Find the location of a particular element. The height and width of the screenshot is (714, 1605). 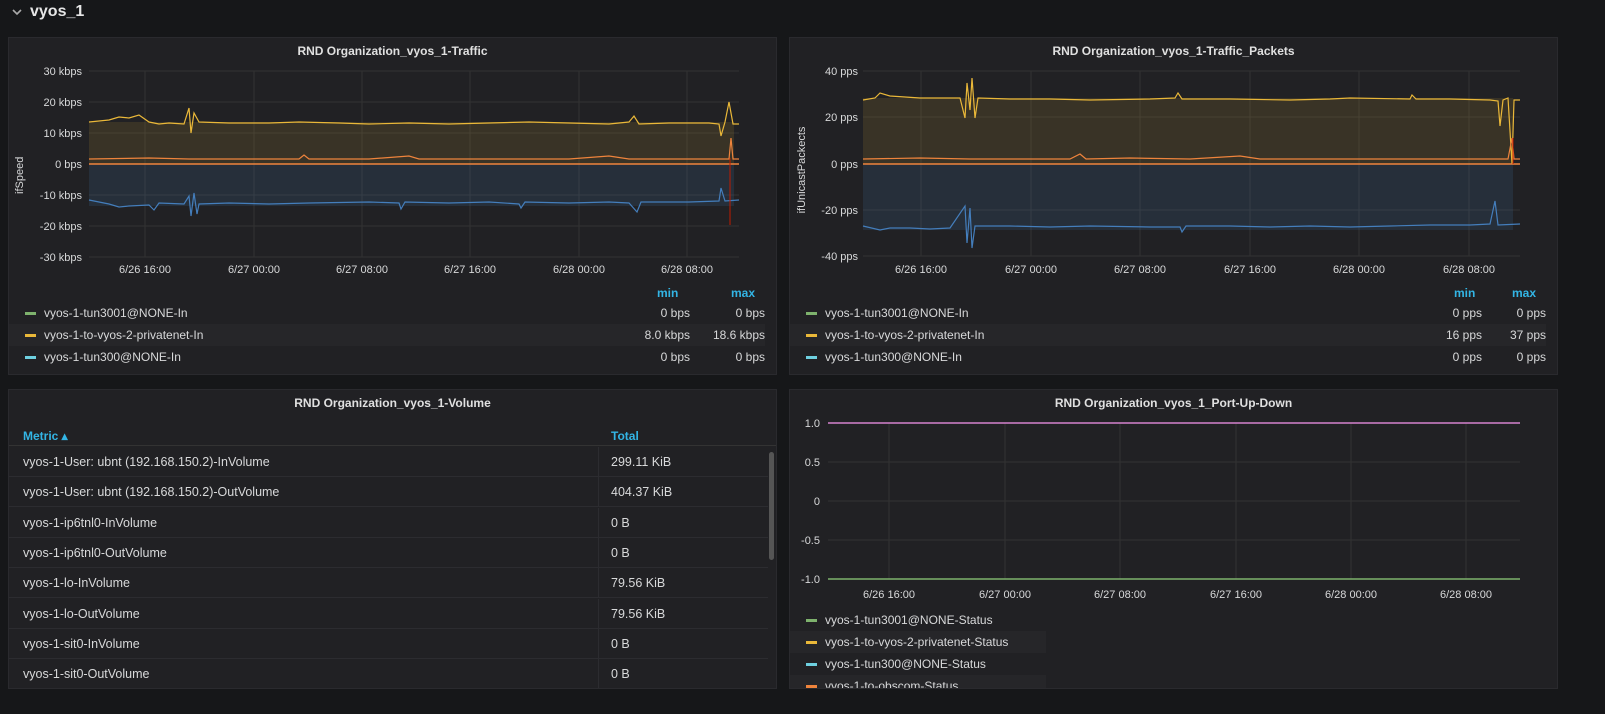

y-tick: -20 pps is located at coordinates (839, 211).